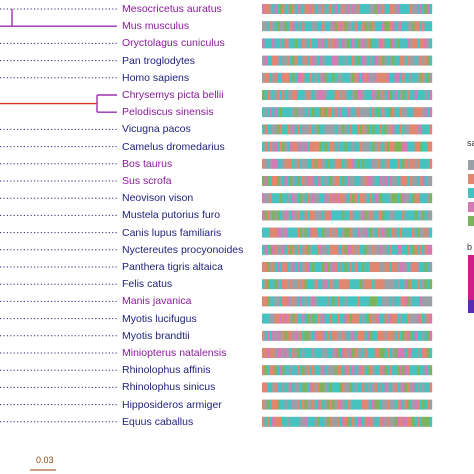 This screenshot has width=474, height=474. What do you see at coordinates (183, 249) in the screenshot?
I see `taxon-label: Nyctereutes procyonoides` at bounding box center [183, 249].